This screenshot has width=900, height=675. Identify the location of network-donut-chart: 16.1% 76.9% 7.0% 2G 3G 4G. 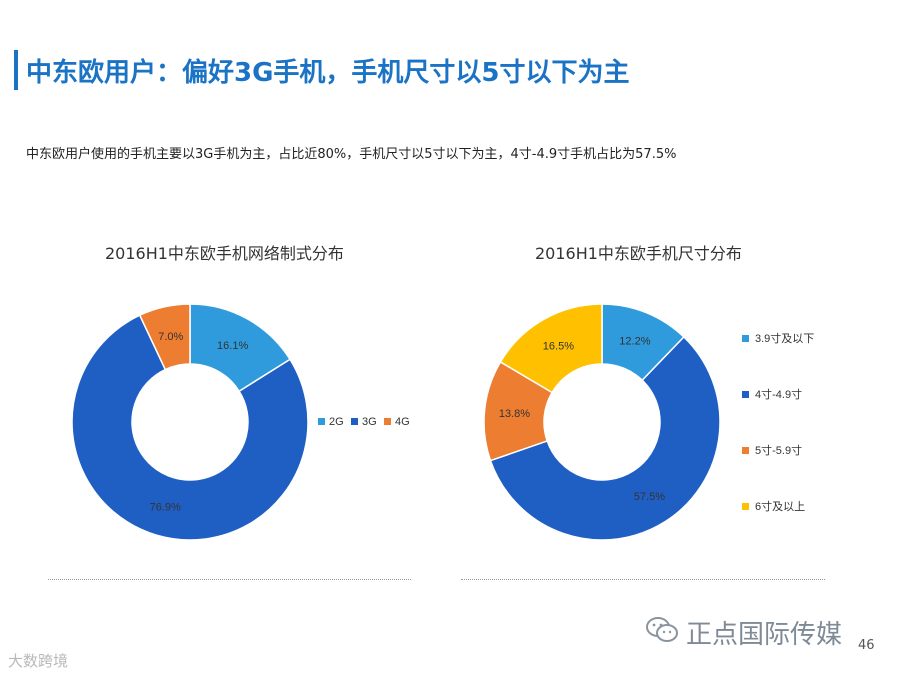
(240, 422).